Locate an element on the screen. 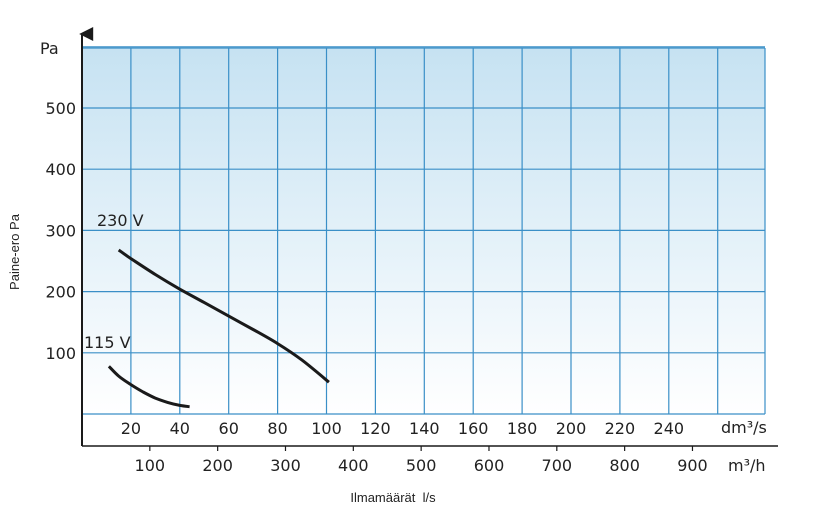  series-label-230v: 230 V is located at coordinates (120, 220).